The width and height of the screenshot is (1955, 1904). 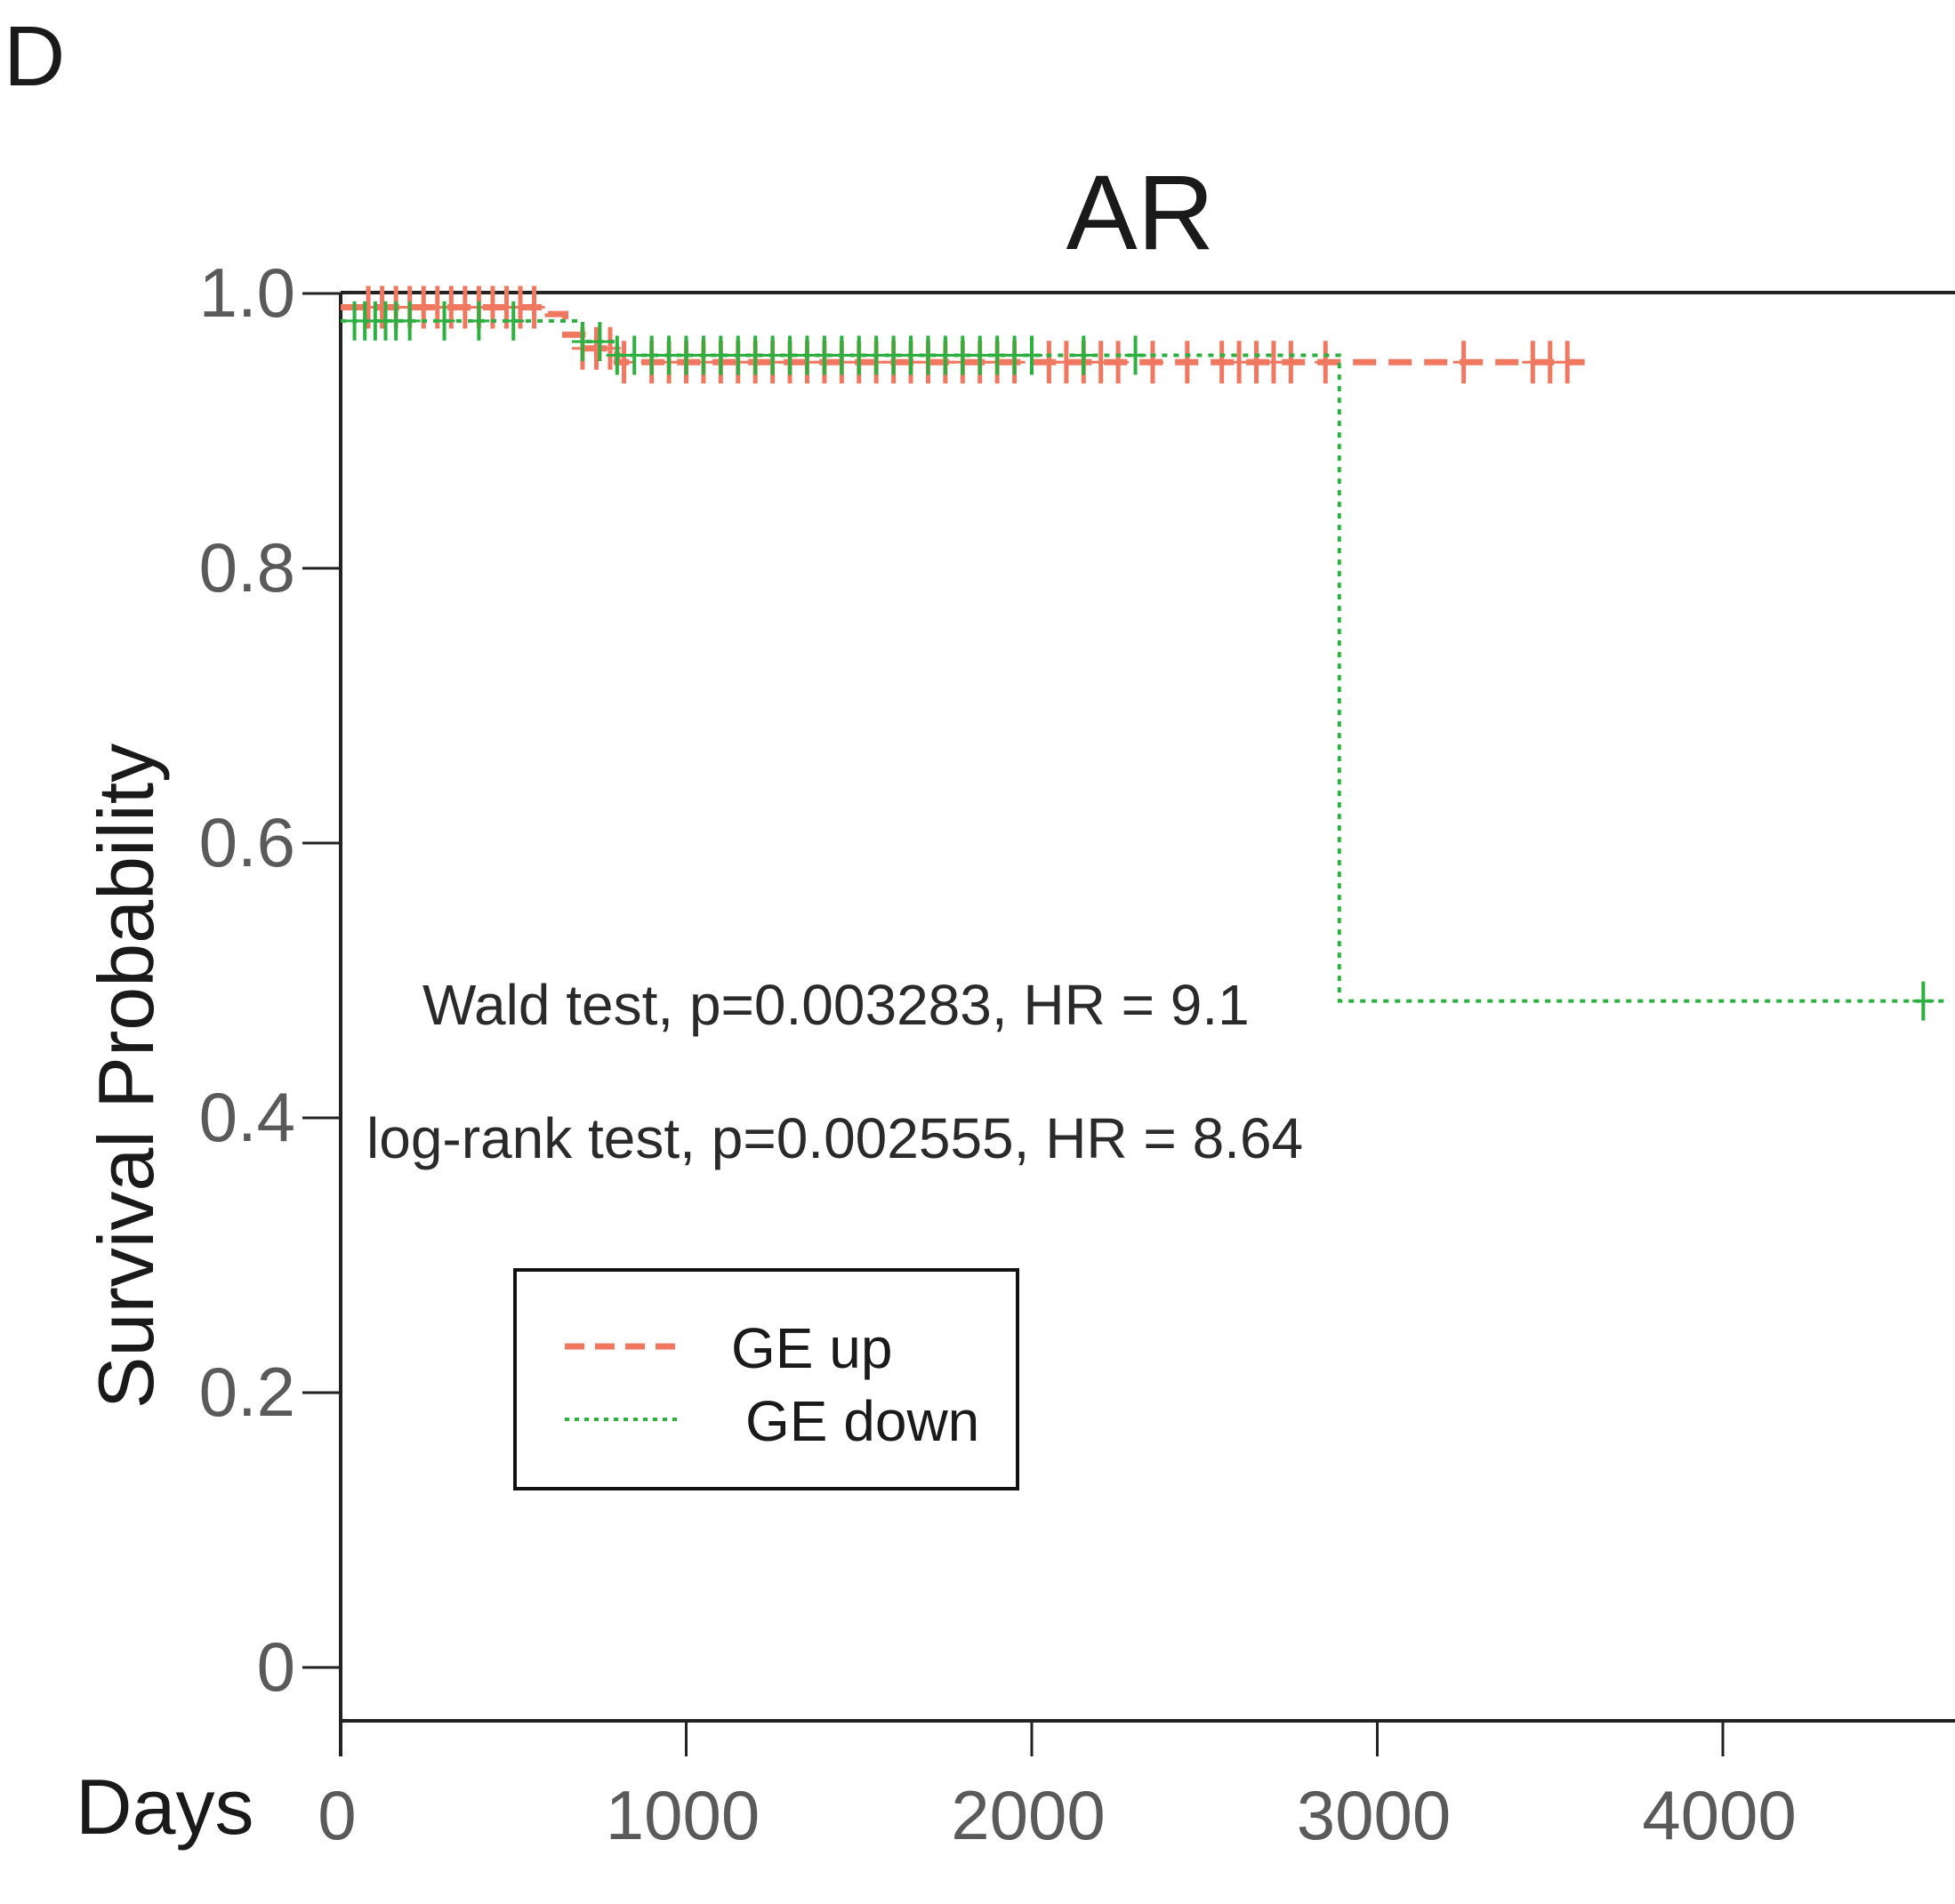 I want to click on x-tick-label: 2000, so click(x=1028, y=1815).